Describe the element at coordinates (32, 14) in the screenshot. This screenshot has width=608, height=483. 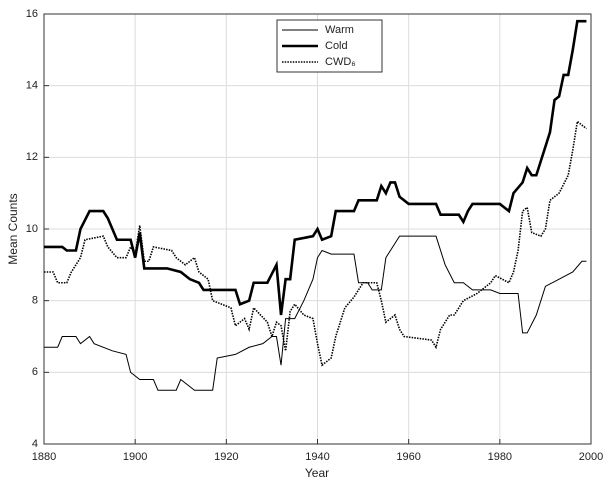
I see `y-tick-label: 16` at that location.